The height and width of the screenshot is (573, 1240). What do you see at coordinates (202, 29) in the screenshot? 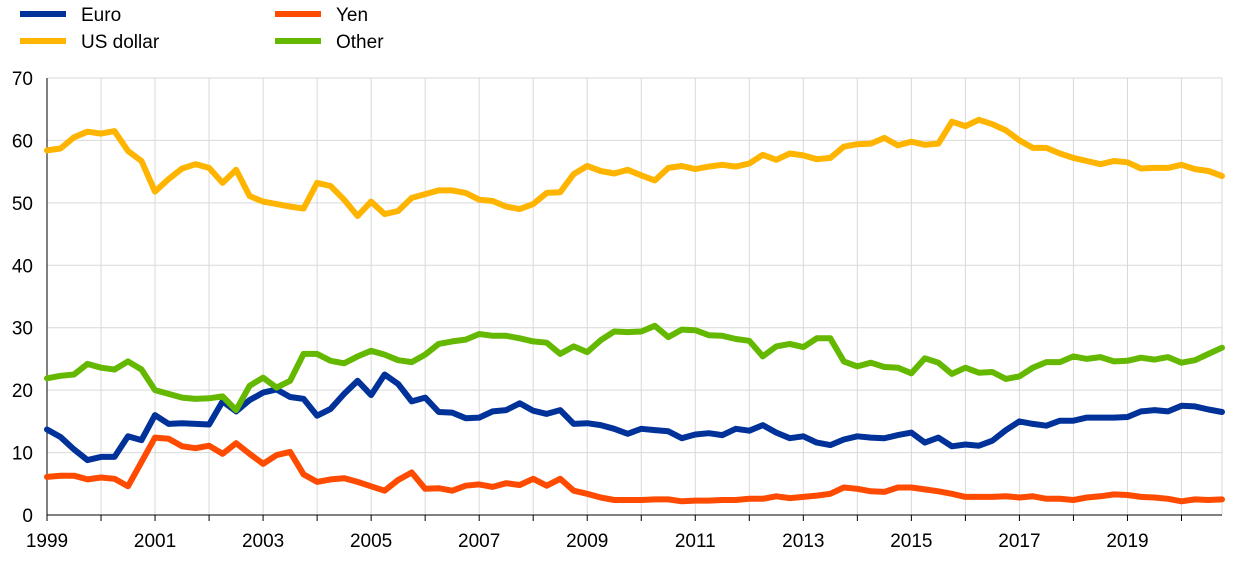
I see `legend: Euro US dollar Yen Other` at bounding box center [202, 29].